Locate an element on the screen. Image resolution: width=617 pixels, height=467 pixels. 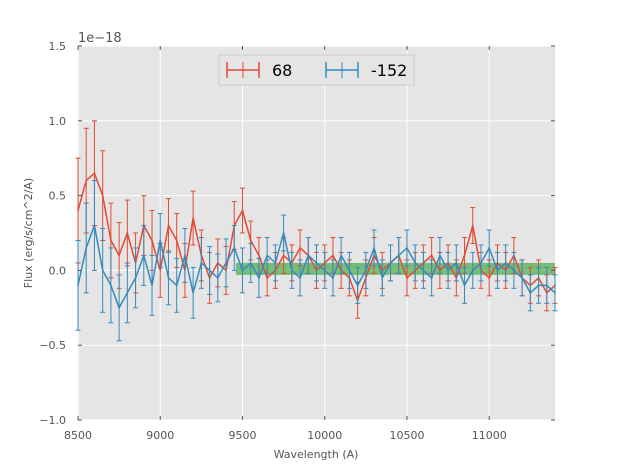
legend-label-152: -152 is located at coordinates (389, 70).